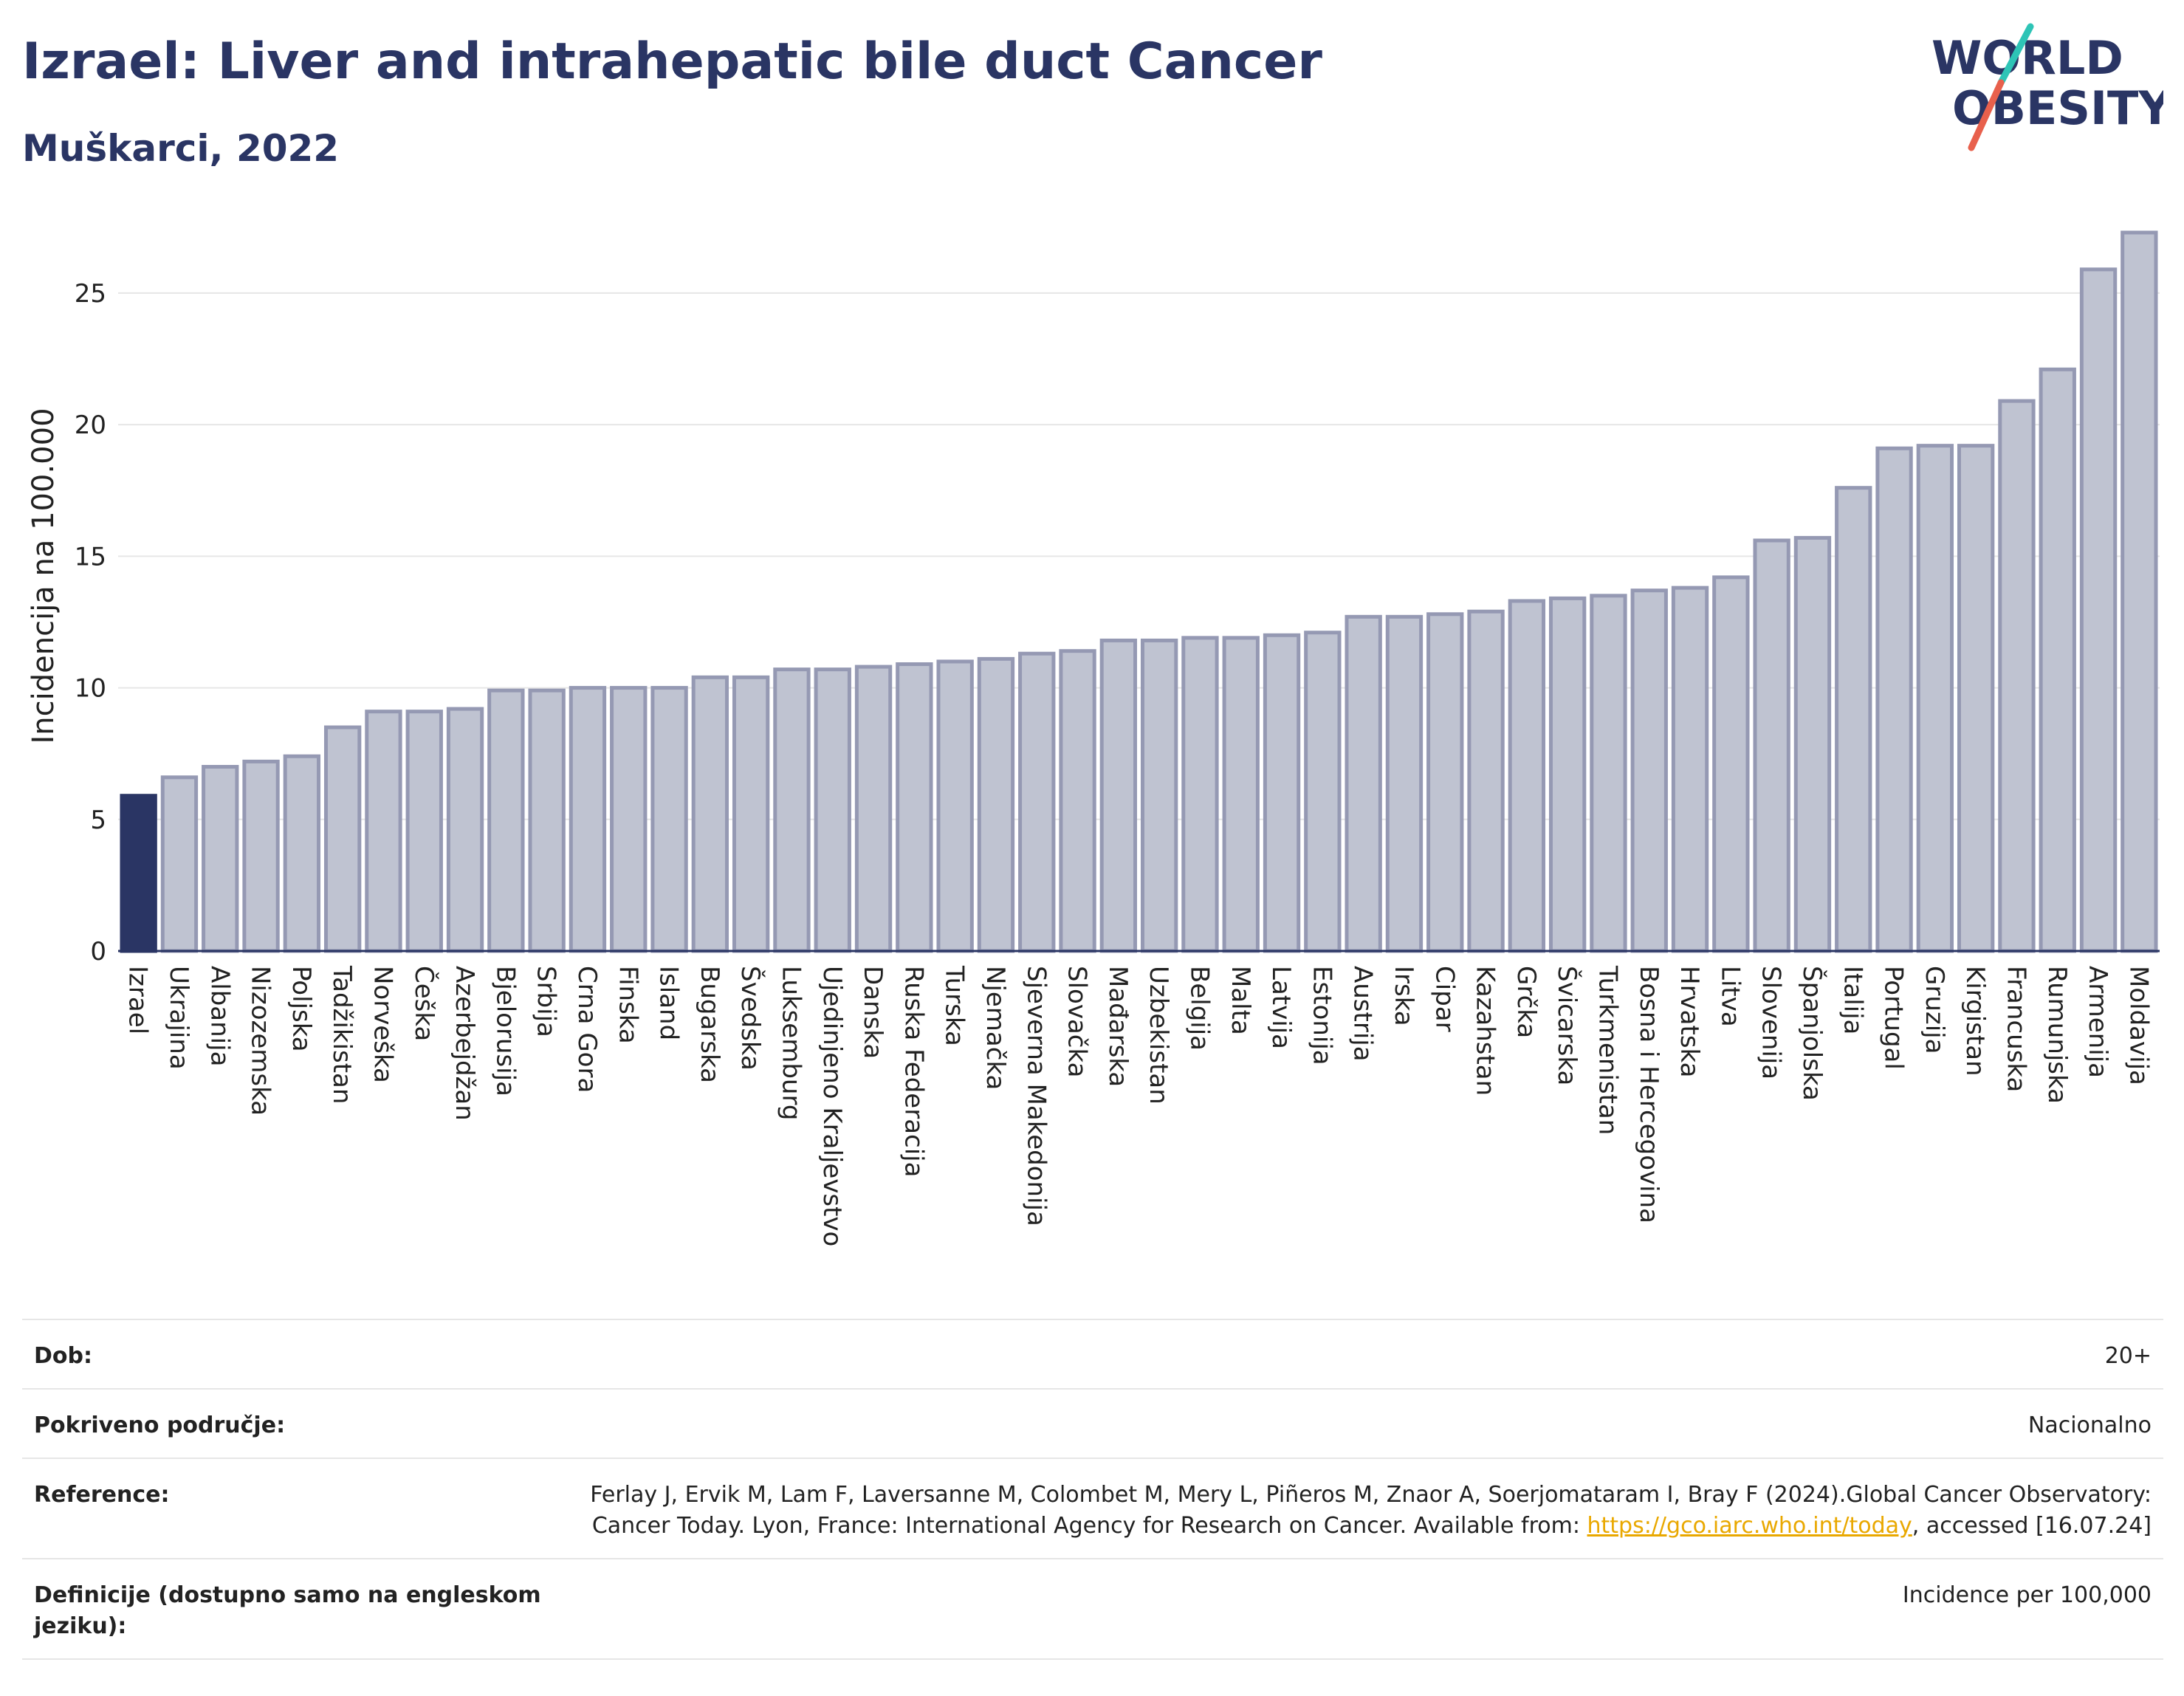  Describe the element at coordinates (1445, 783) in the screenshot. I see `bar-cipar` at that location.